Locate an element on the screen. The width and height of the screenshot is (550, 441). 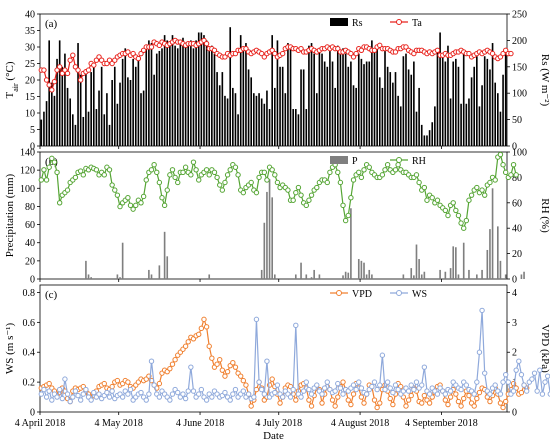
left-tick-label: 60 is located at coordinates (30, 225).